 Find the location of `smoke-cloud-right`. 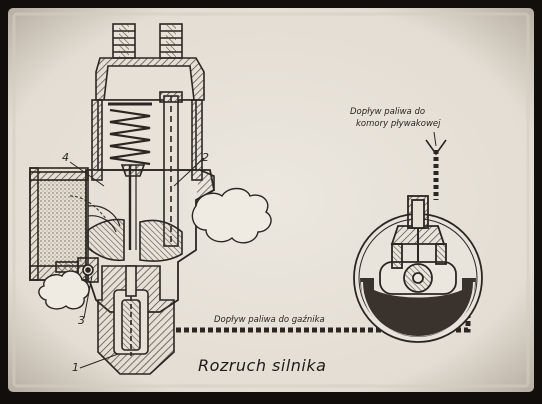

smoke-cloud-right is located at coordinates (231, 215).